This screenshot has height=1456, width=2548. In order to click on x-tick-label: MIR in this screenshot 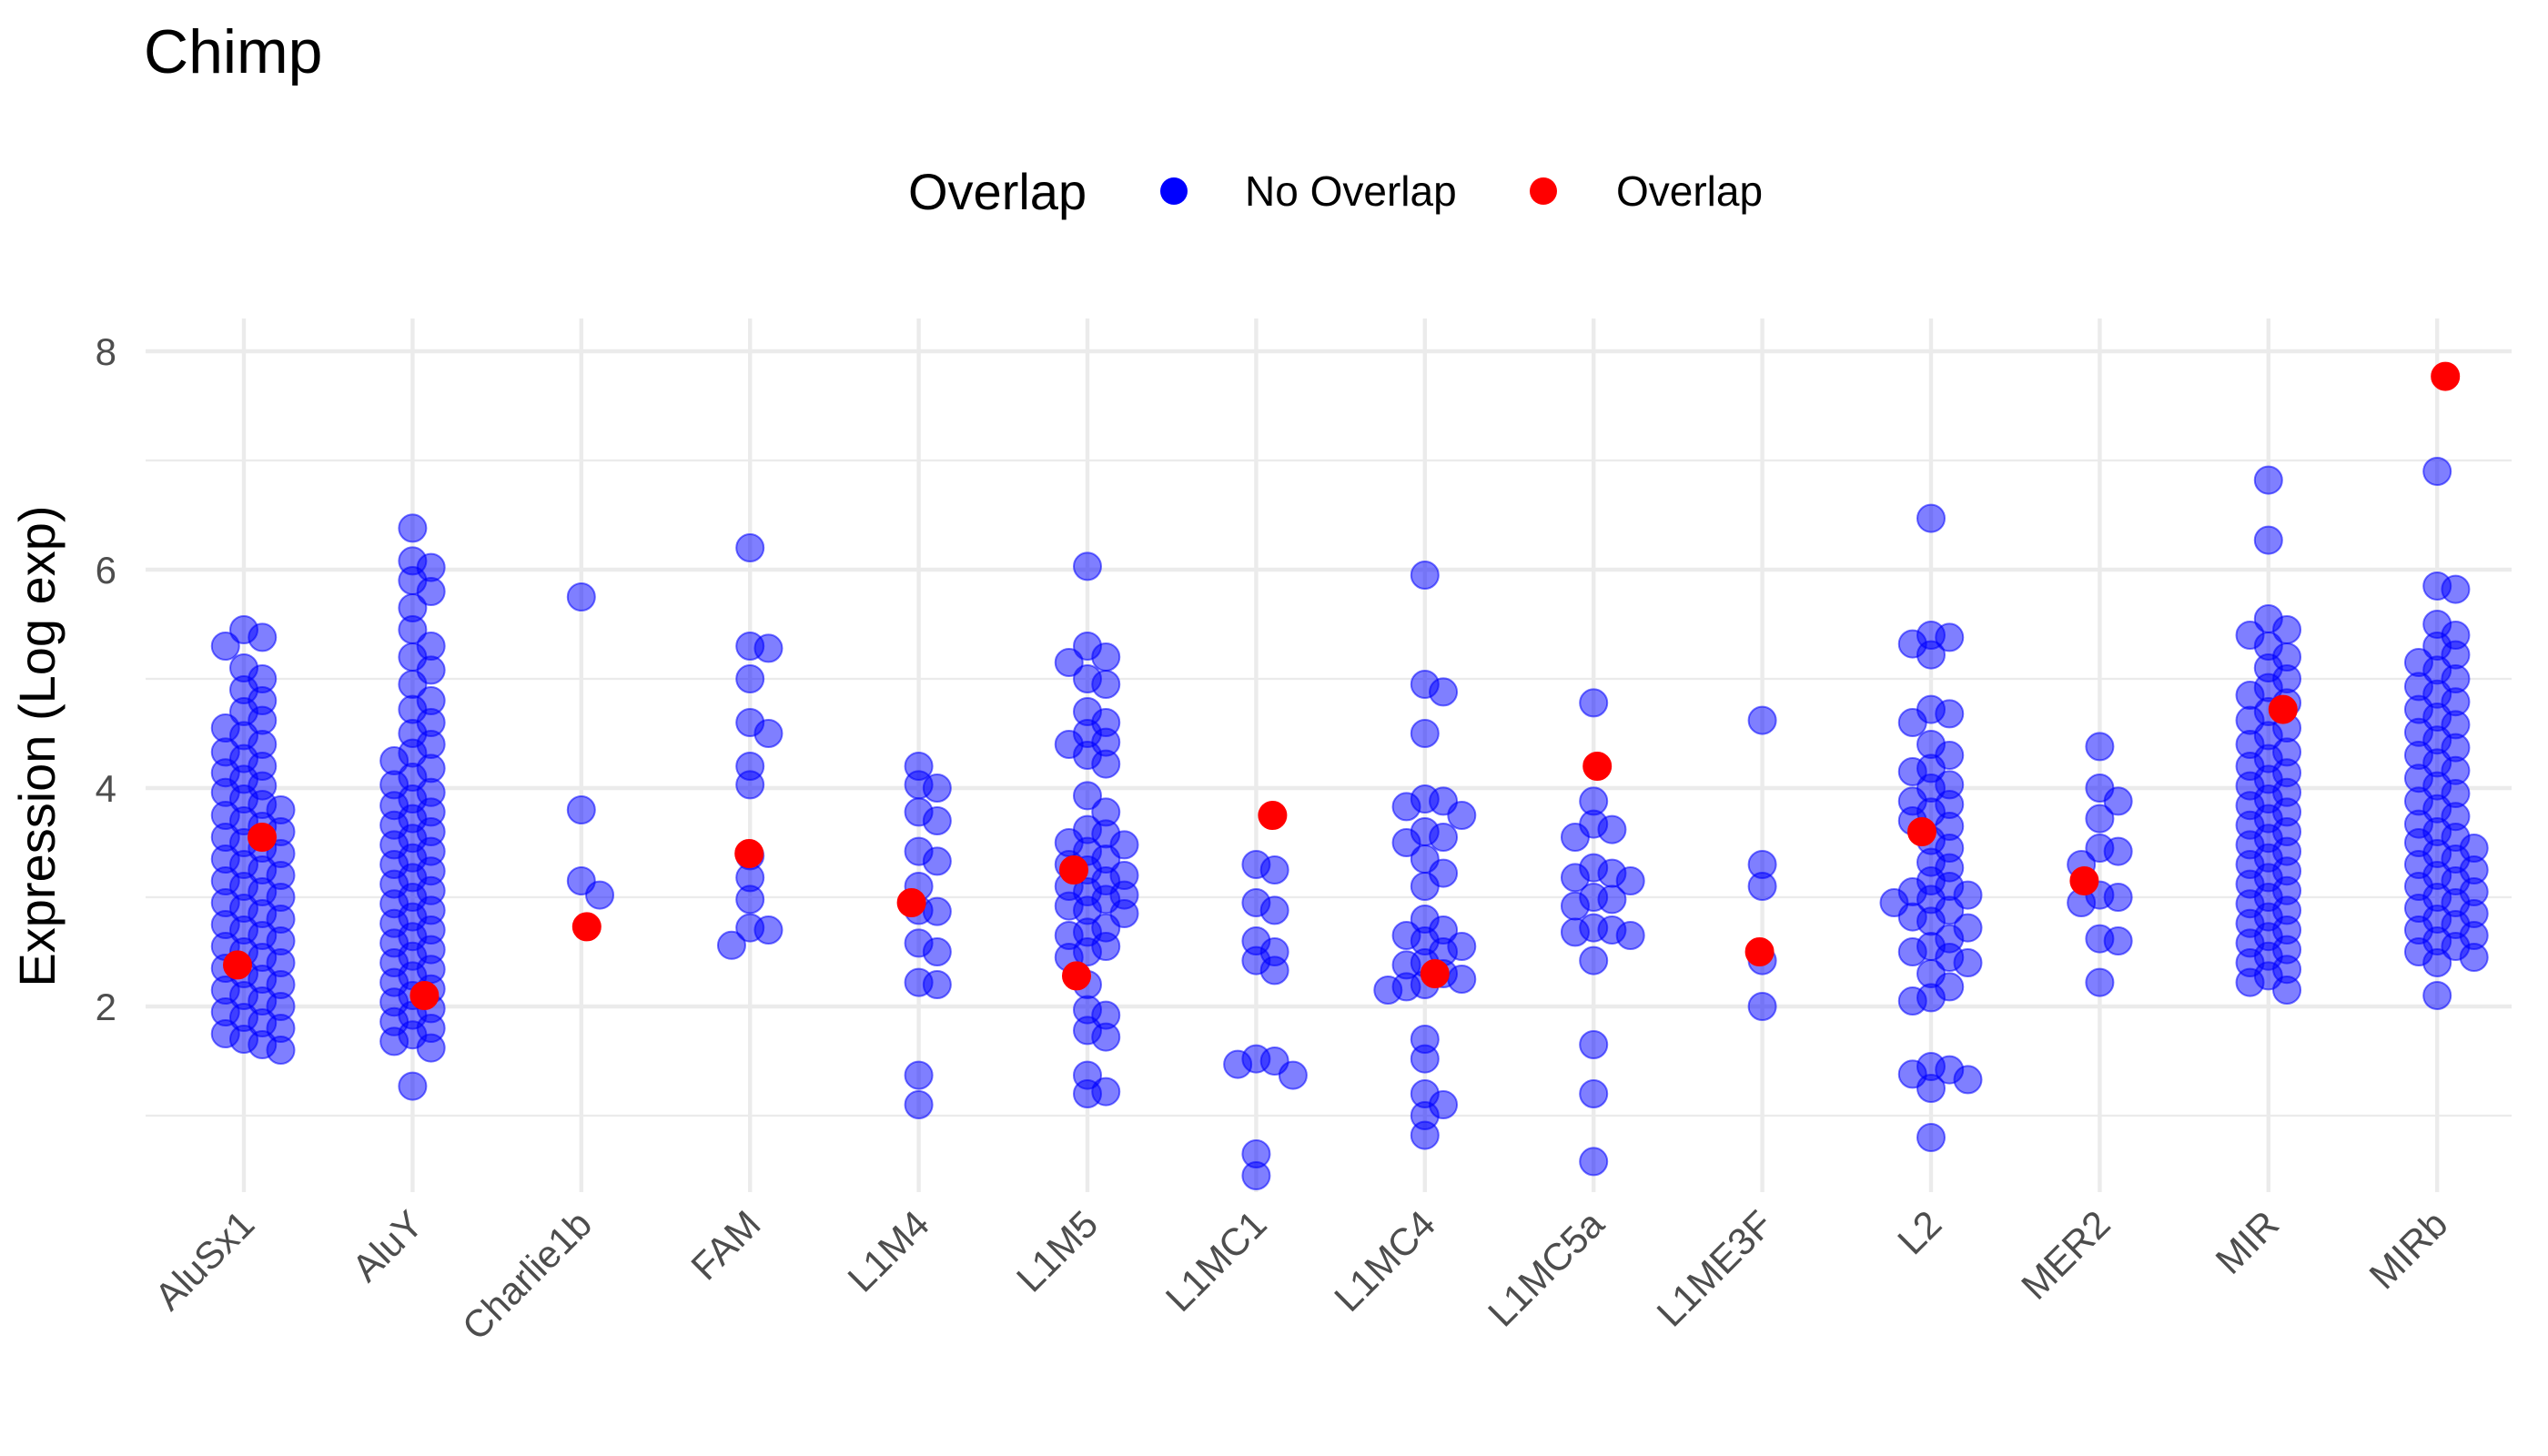, I will do `click(2247, 1242)`.